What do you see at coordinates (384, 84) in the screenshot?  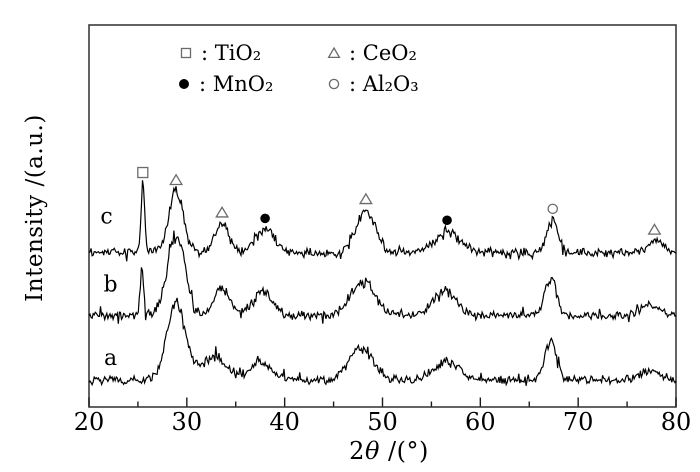 I see `legend-item-label: : Al₂O₃` at bounding box center [384, 84].